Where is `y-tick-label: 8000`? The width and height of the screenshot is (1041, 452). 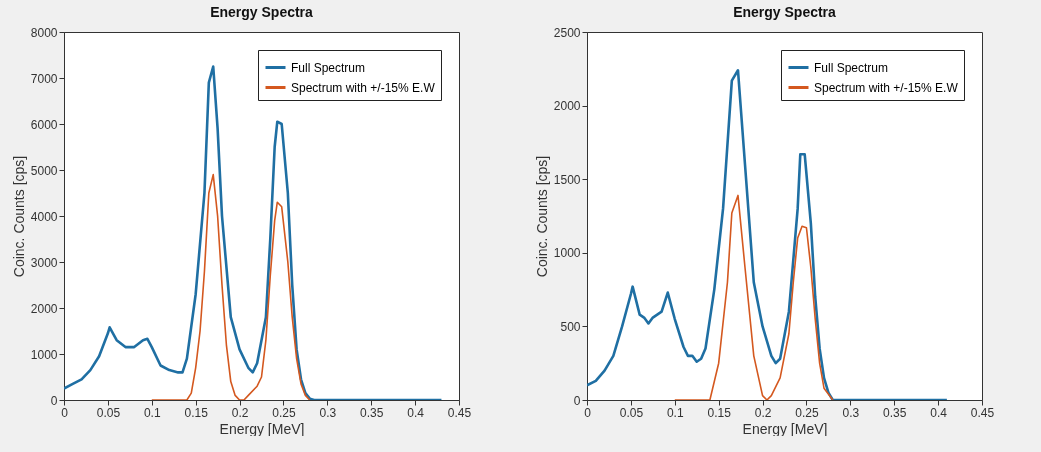 y-tick-label: 8000 is located at coordinates (44, 32).